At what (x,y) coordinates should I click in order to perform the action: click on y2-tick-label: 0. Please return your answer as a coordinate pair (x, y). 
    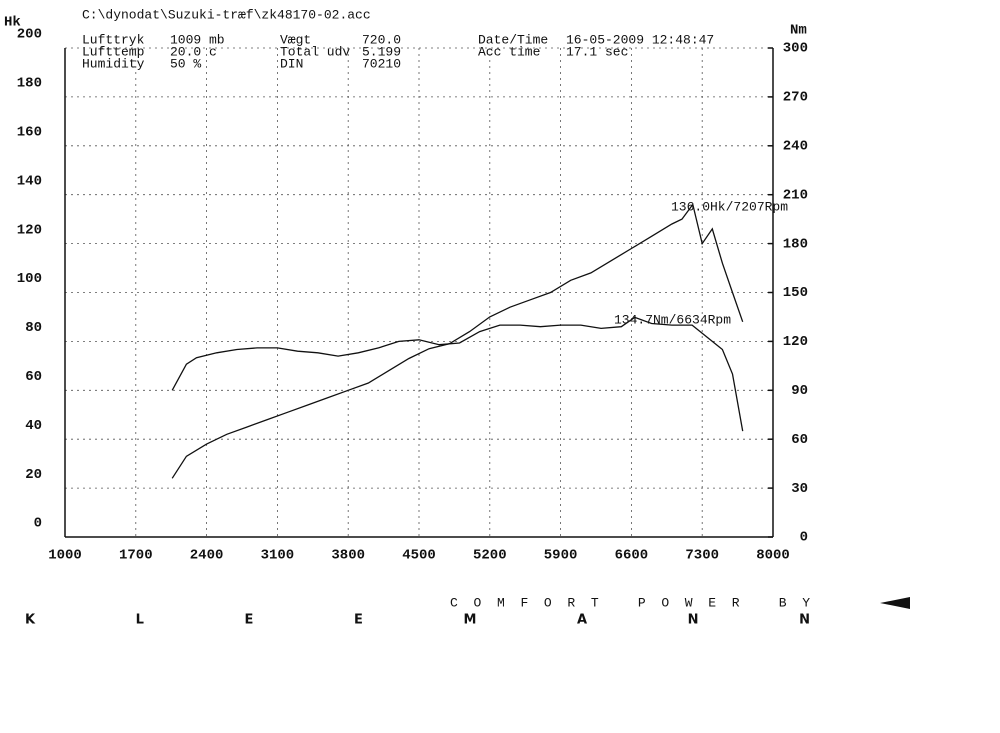
    Looking at the image, I should click on (804, 538).